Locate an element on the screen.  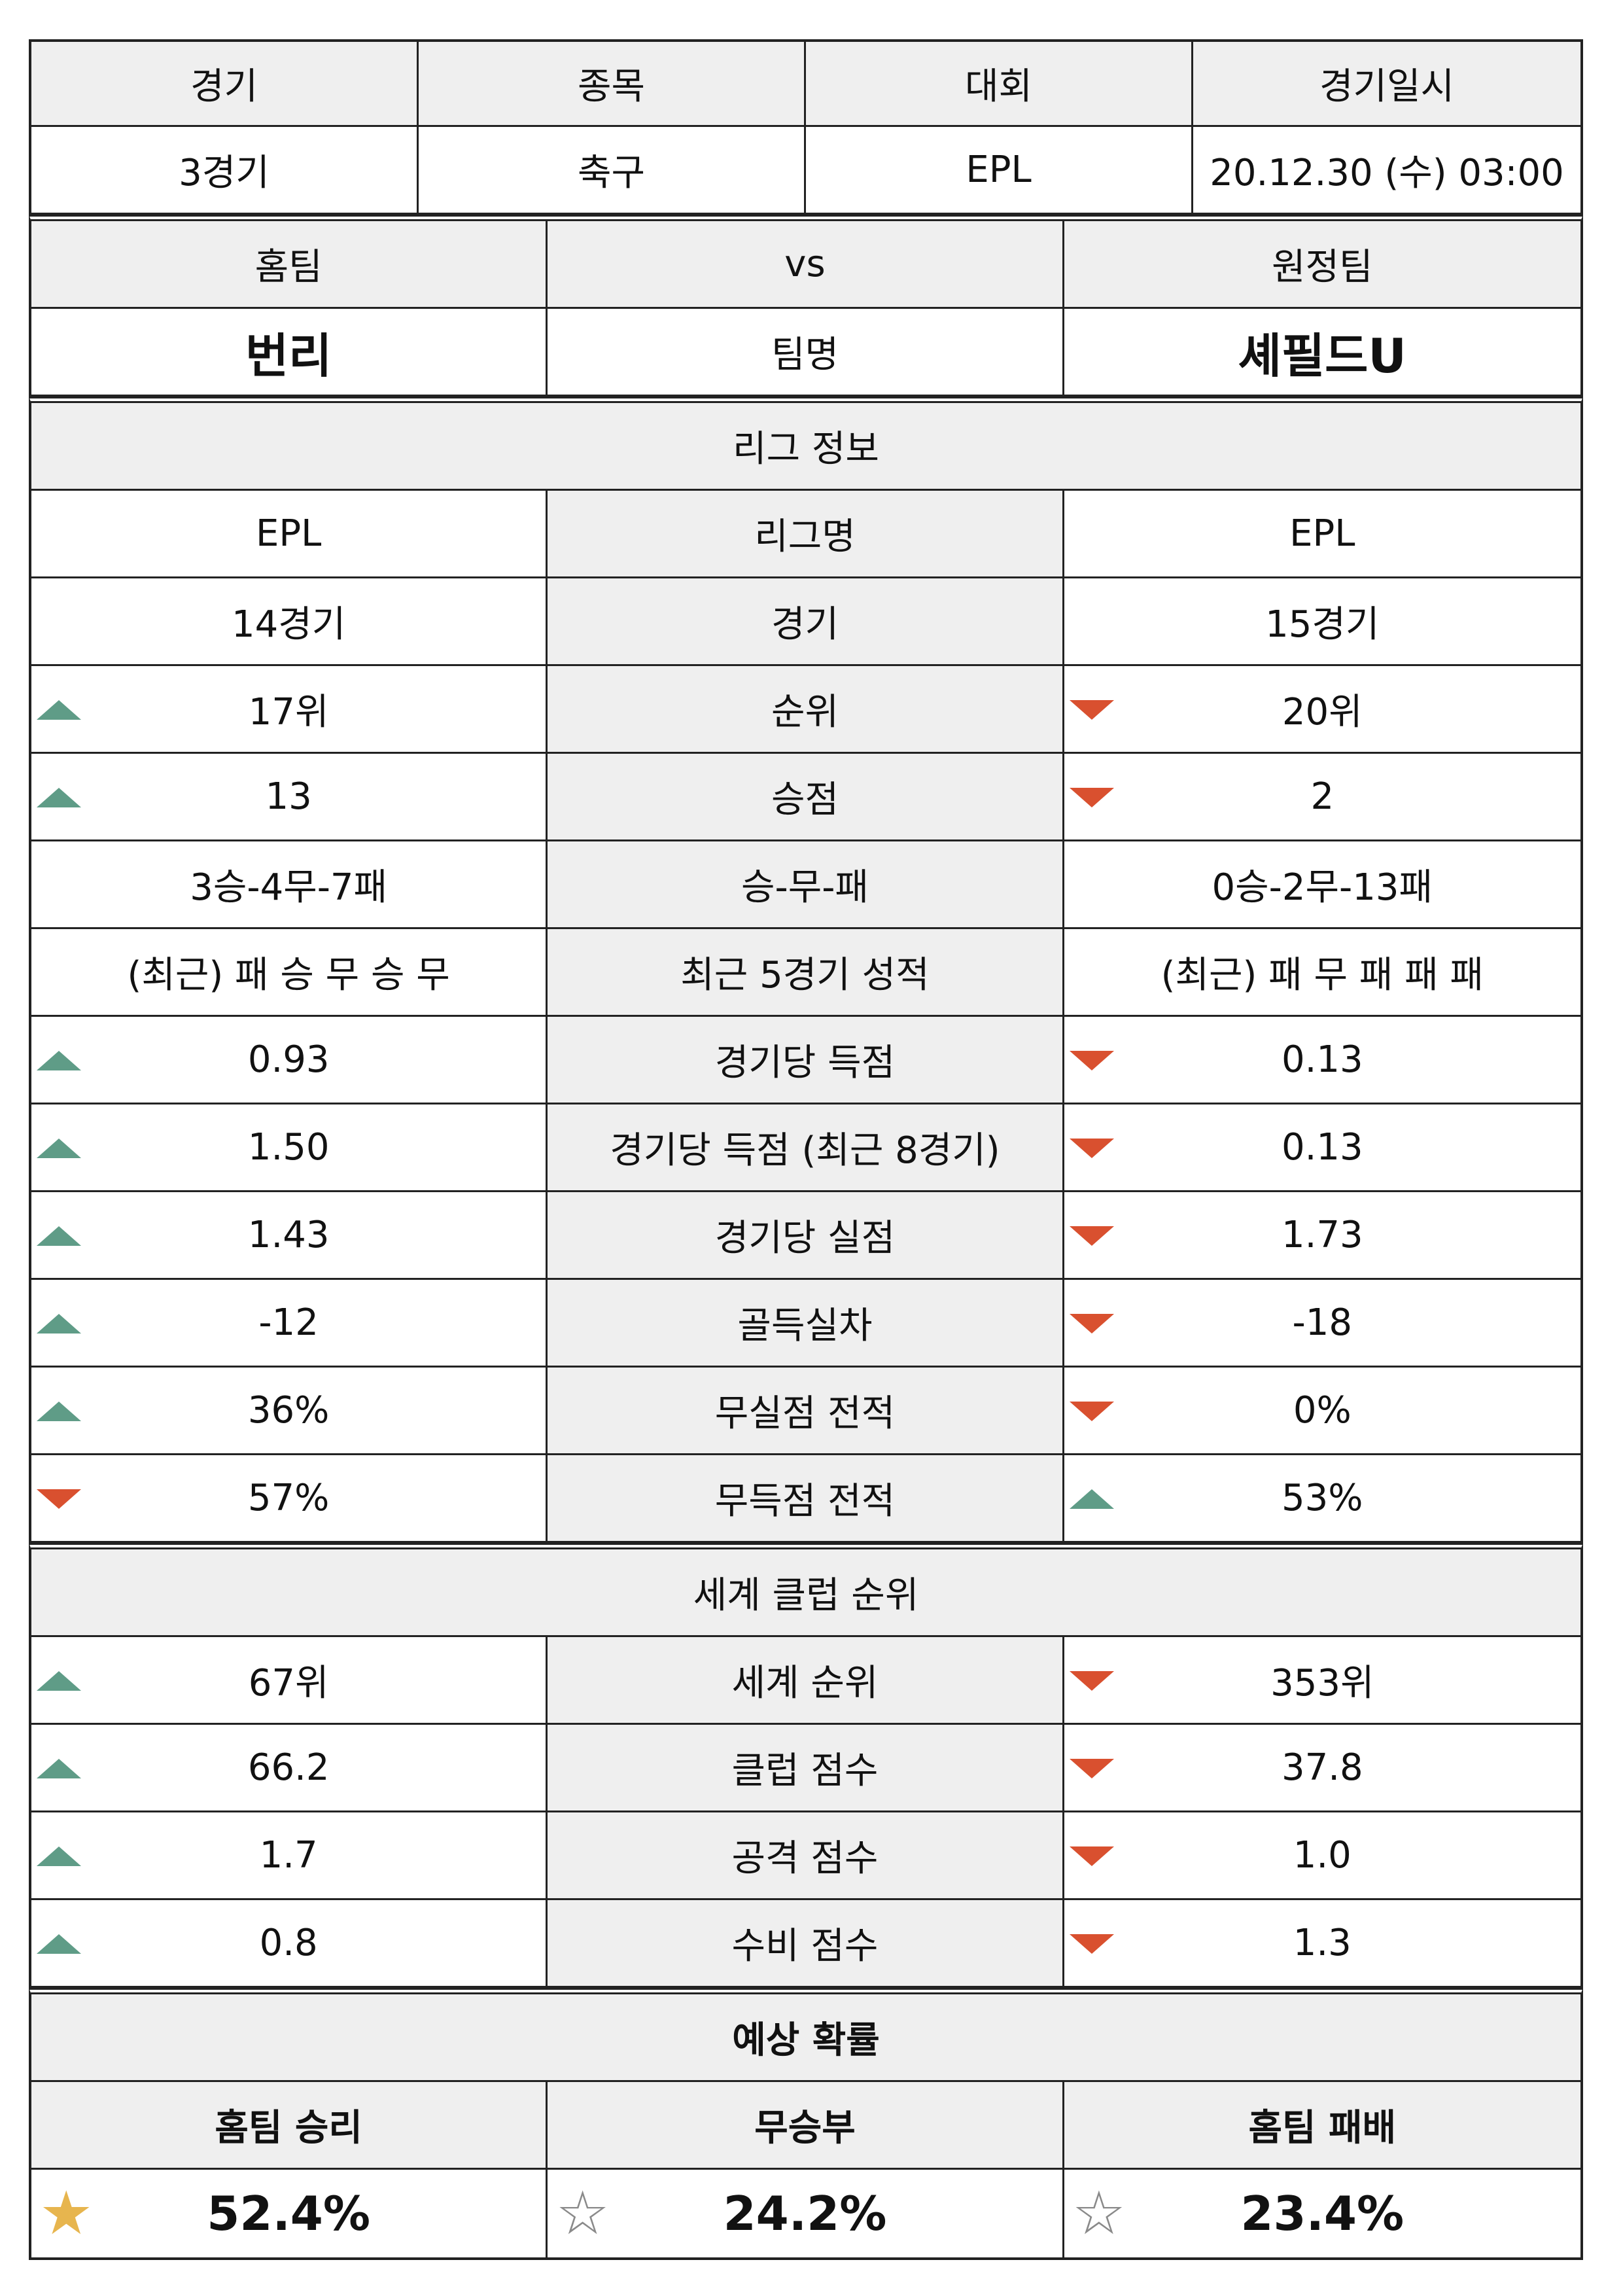
home-team-label: 홈팀 is located at coordinates (289, 264).